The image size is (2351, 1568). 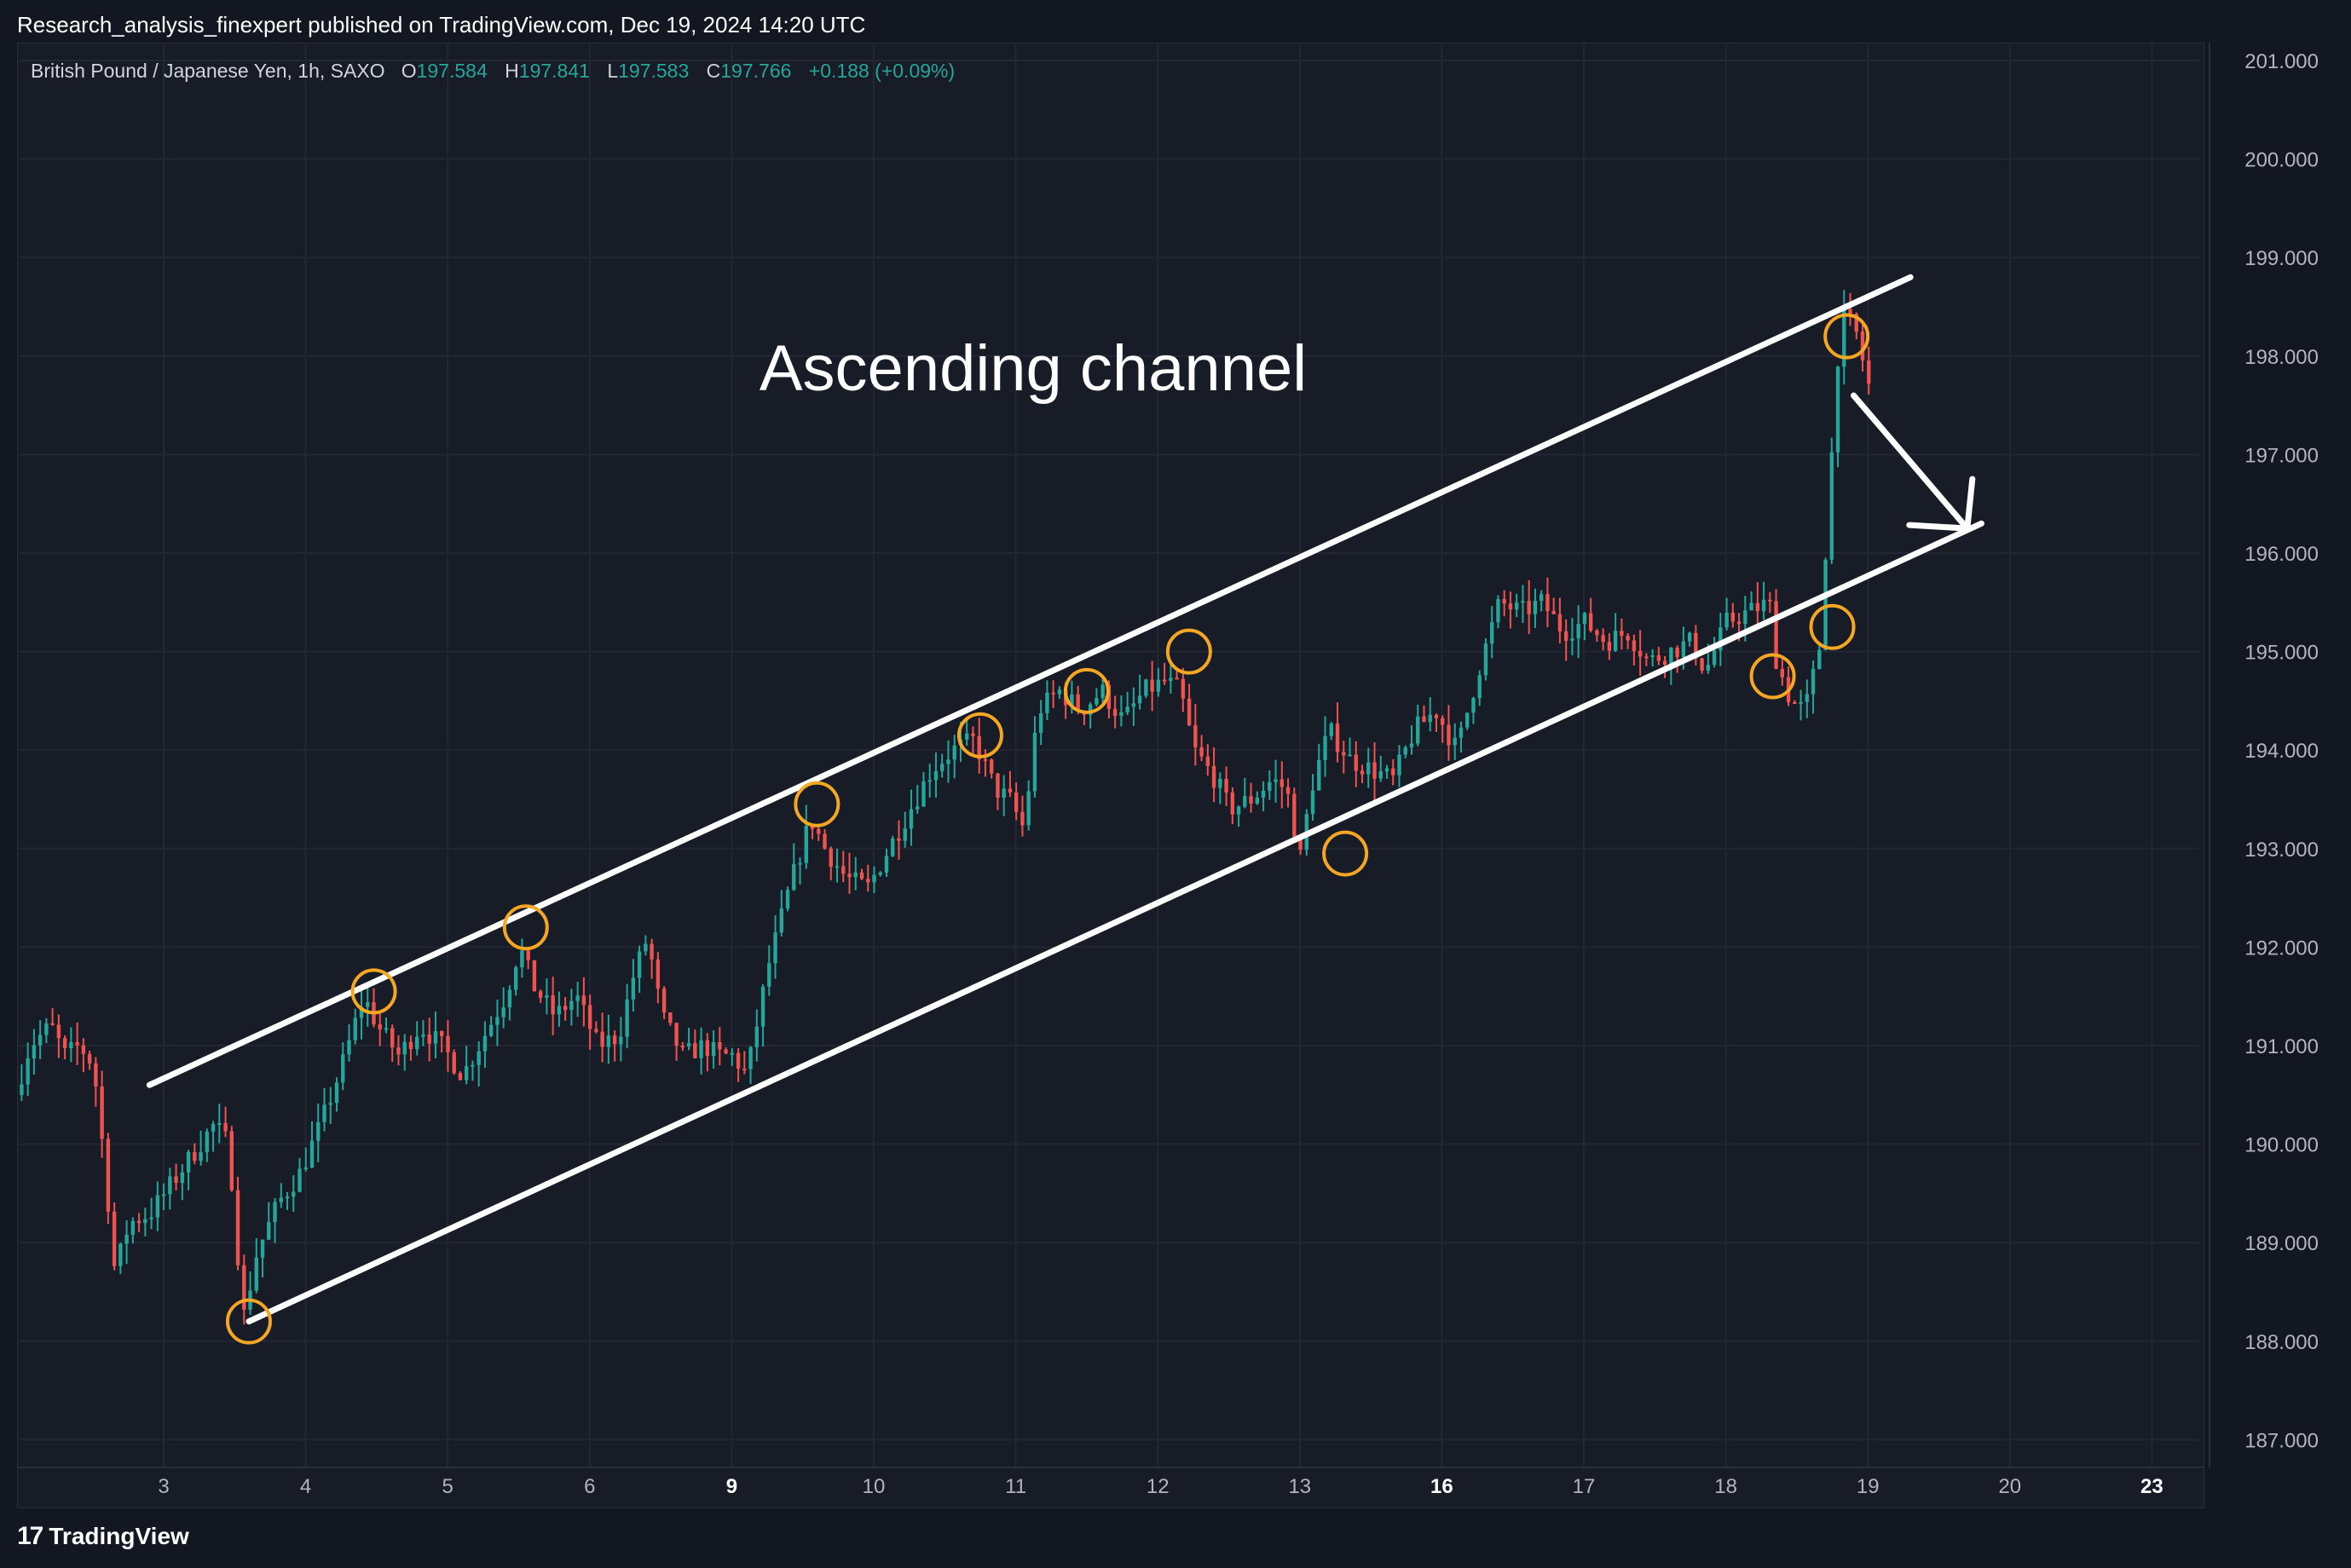 What do you see at coordinates (1111, 1482) in the screenshot?
I see `time-axis: 3 4 5 6 9 10 11 12 13 16 17 18 19 20 23` at bounding box center [1111, 1482].